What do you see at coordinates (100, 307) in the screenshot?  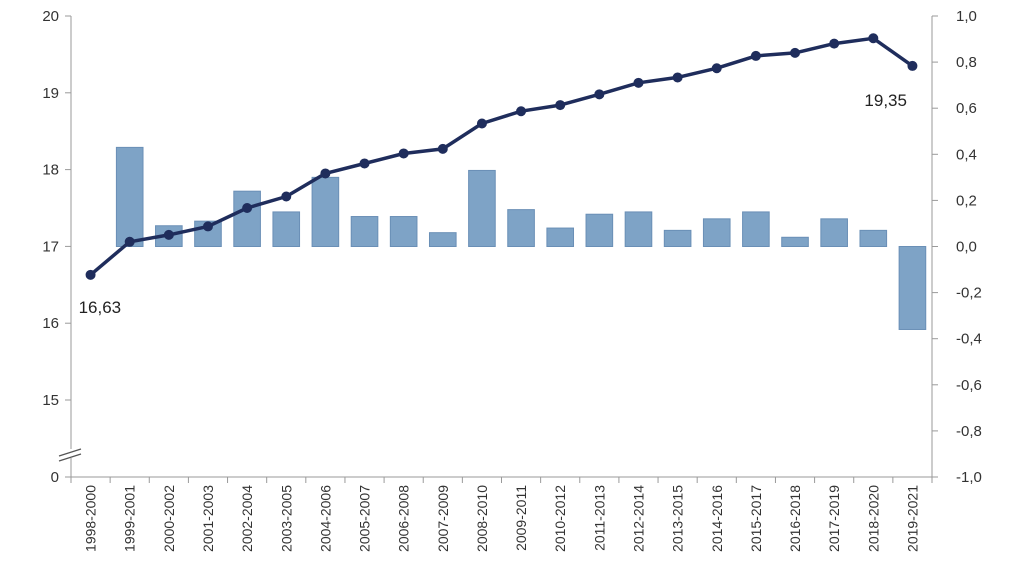 I see `data-label: 16,63` at bounding box center [100, 307].